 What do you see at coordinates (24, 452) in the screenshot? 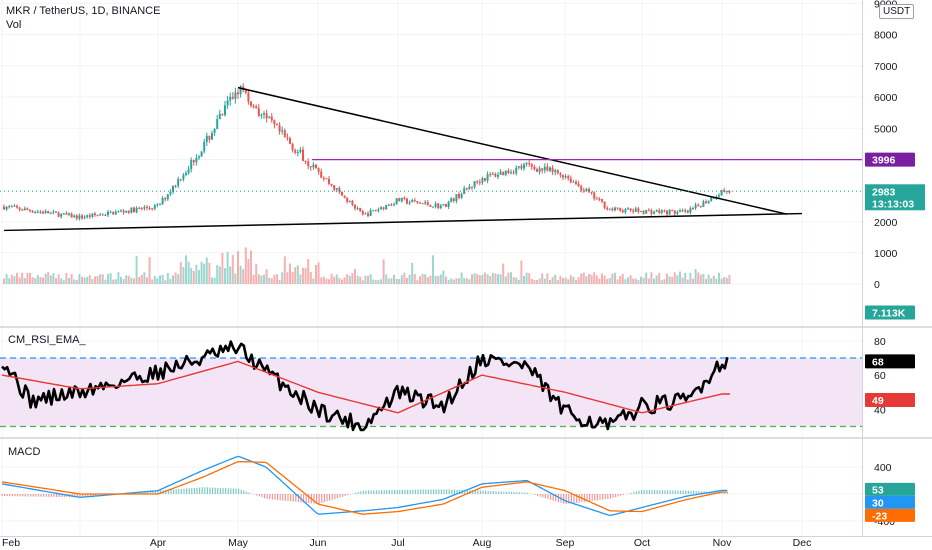
I see `macd-pane-label: MACD` at bounding box center [24, 452].